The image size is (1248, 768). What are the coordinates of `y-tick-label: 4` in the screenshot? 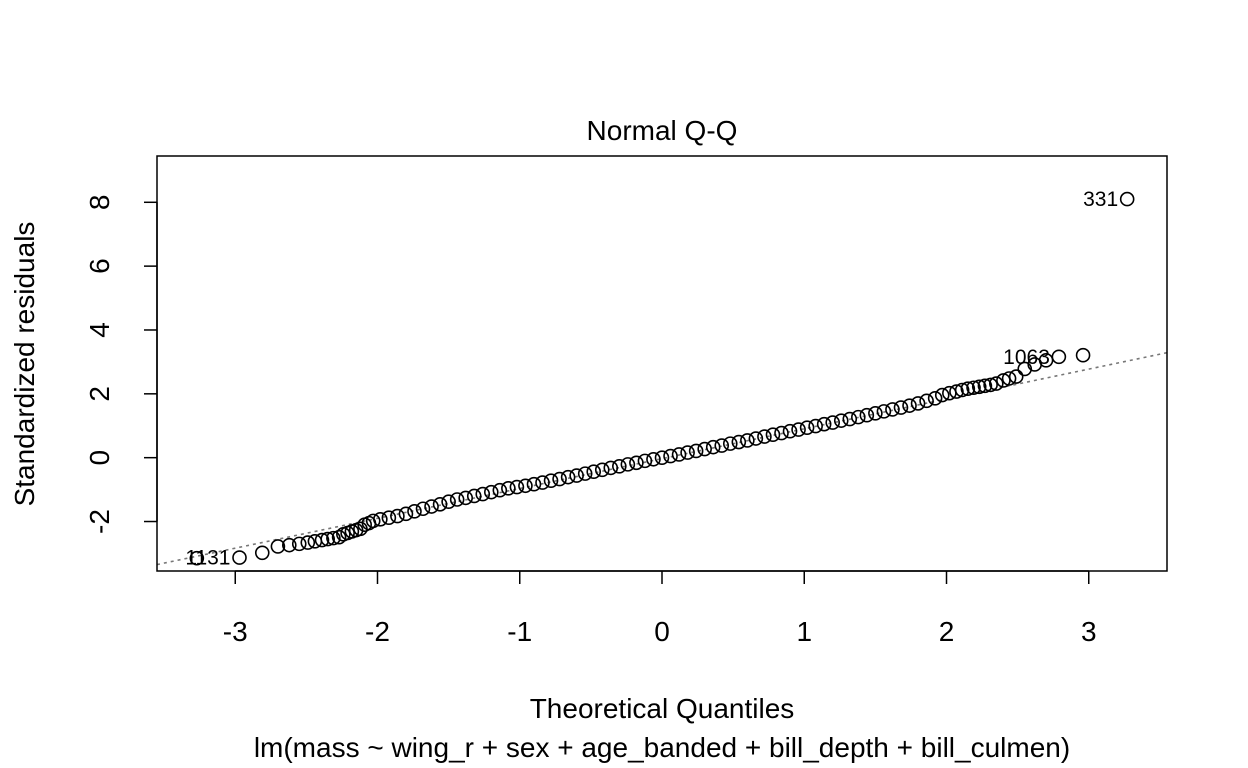 It's located at (99, 330).